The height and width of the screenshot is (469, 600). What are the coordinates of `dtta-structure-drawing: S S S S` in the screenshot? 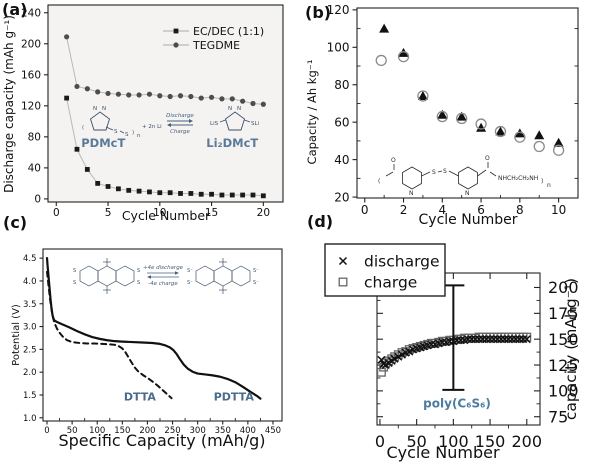 It's located at (106, 276).